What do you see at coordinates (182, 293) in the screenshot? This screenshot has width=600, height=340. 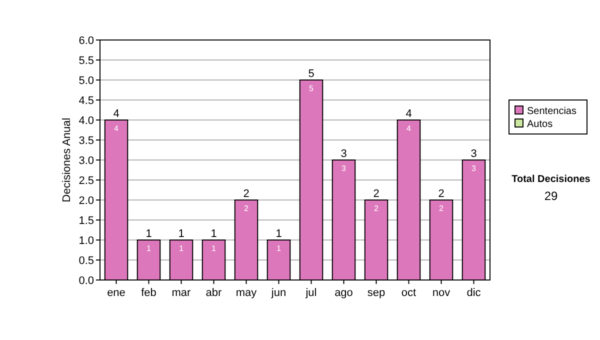 I see `x-tick-label: mar` at bounding box center [182, 293].